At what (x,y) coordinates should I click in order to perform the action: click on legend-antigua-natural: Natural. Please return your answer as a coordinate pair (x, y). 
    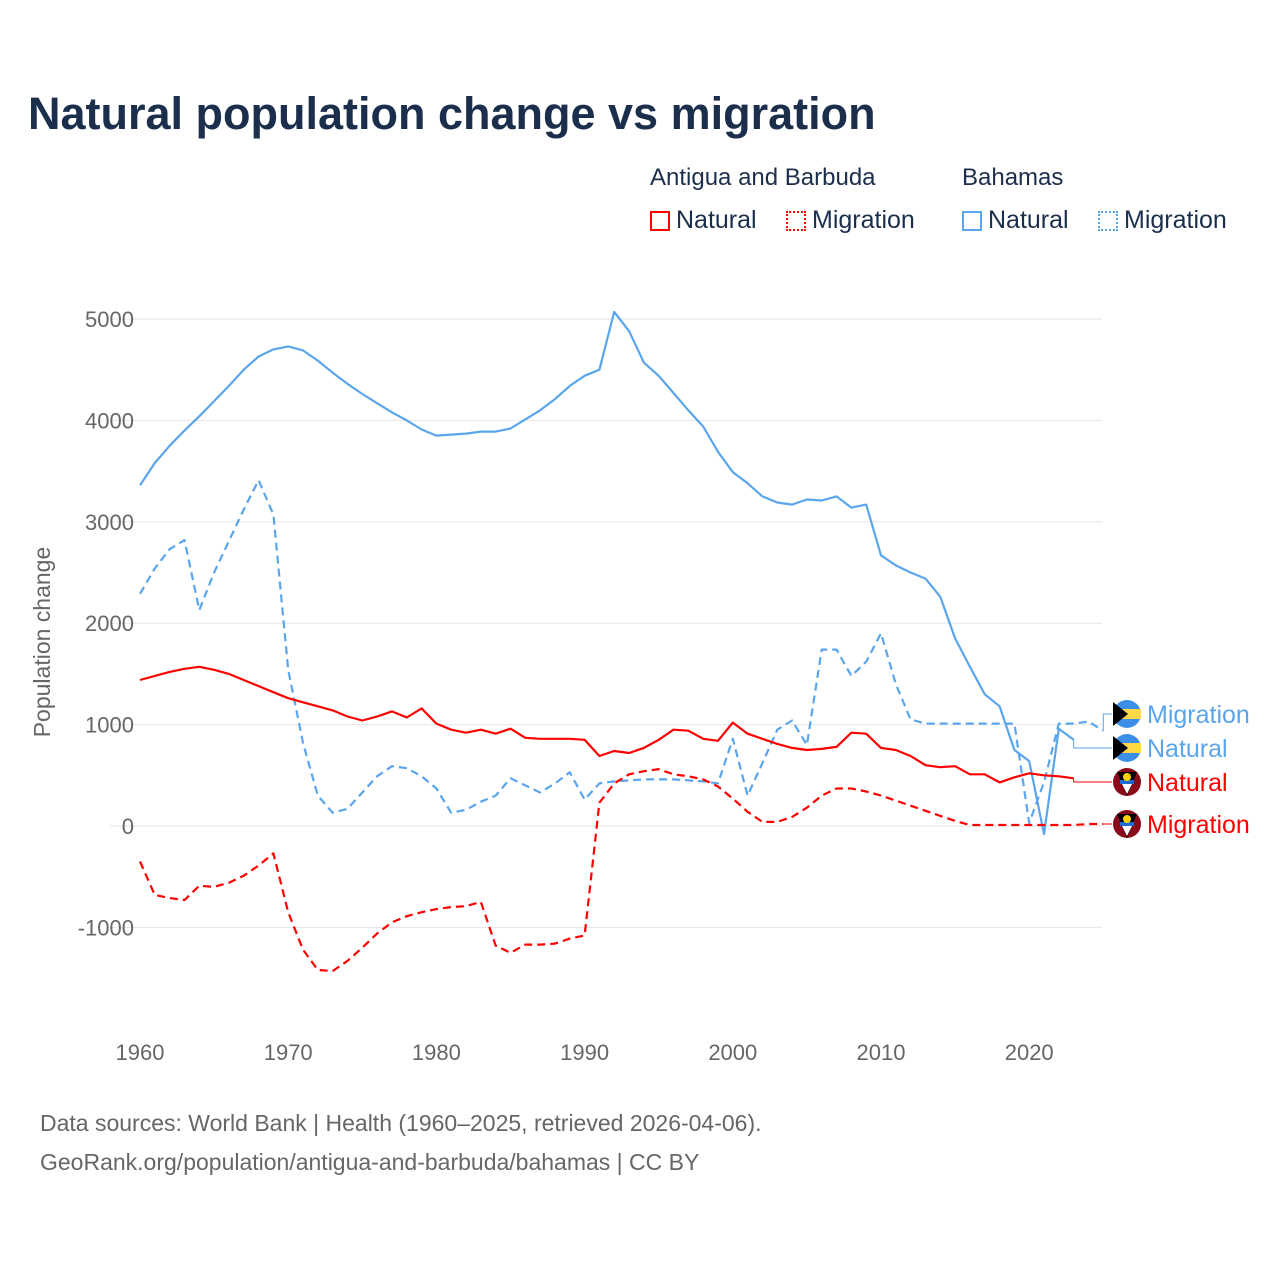
    Looking at the image, I should click on (703, 220).